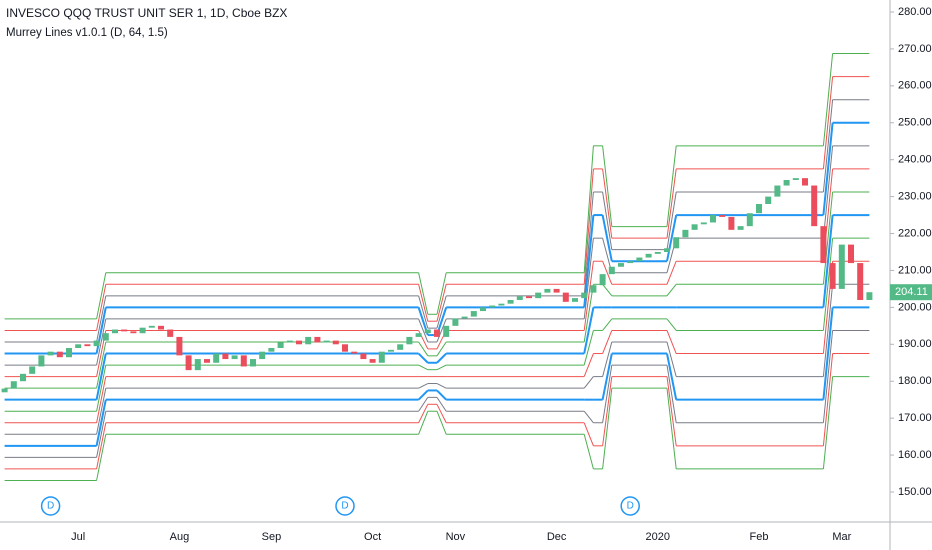 The height and width of the screenshot is (550, 932). Describe the element at coordinates (50, 506) in the screenshot. I see `dividend-marker` at that location.